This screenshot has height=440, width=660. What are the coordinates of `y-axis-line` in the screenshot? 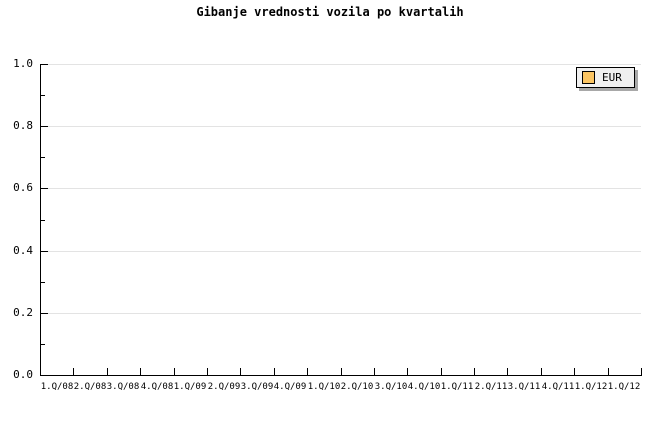 It's located at (40, 220).